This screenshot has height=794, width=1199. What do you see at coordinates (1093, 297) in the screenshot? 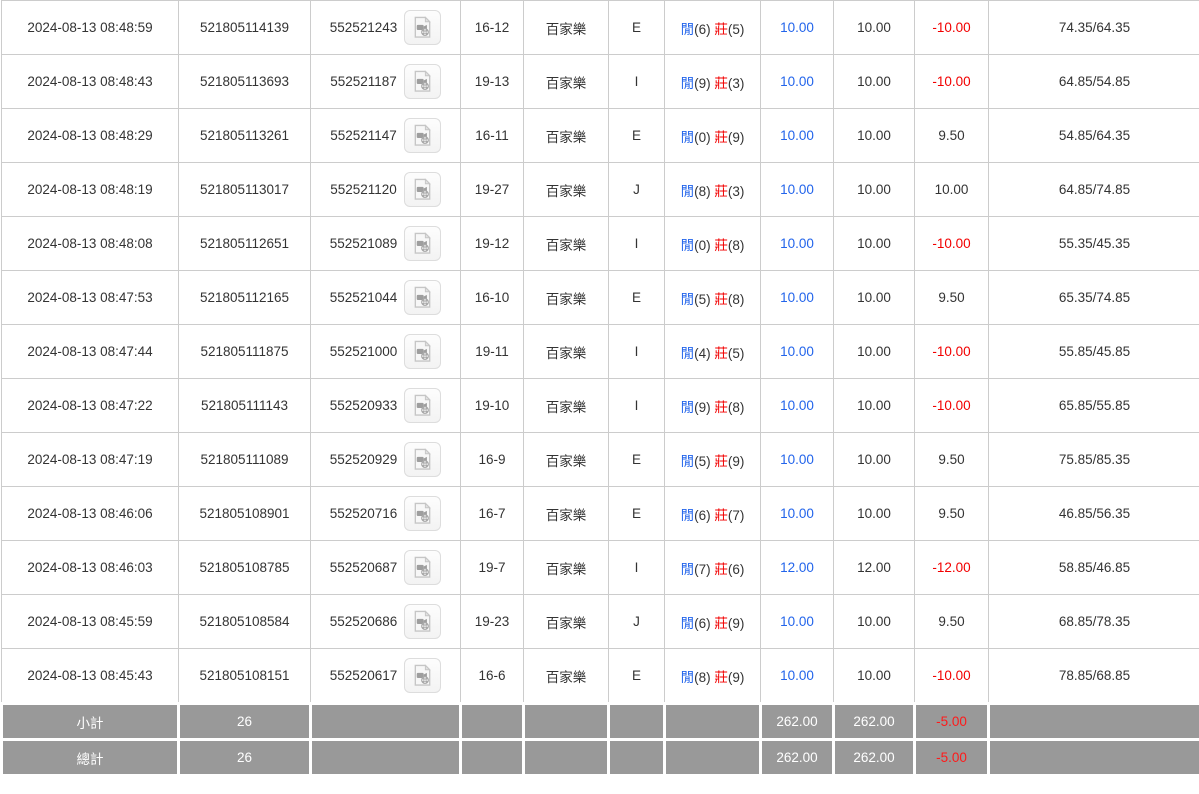
I see `cell-balance: 65.35/74.85` at bounding box center [1093, 297].